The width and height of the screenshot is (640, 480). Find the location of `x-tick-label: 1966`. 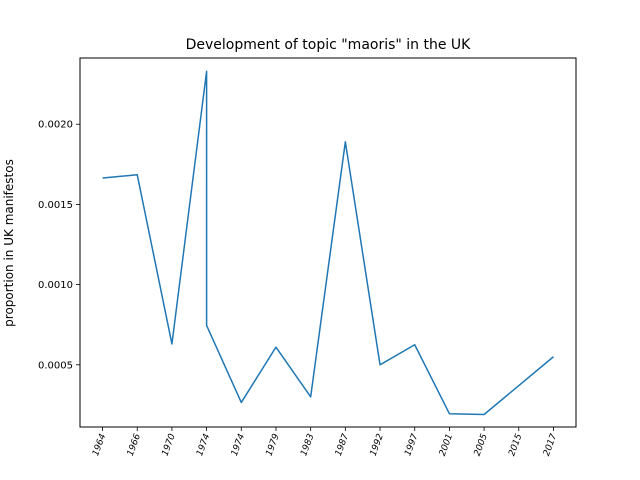

x-tick-label: 1966 is located at coordinates (134, 444).